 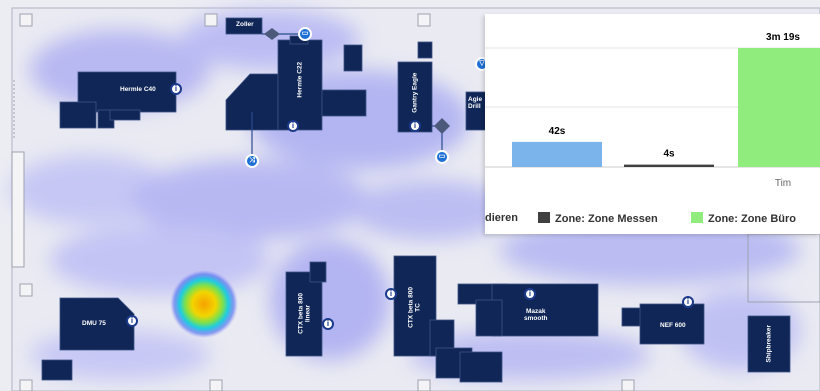 I want to click on chart-legend: dieren Zone: Zone Messen Zone: Zone Büro, so click(x=652, y=219).